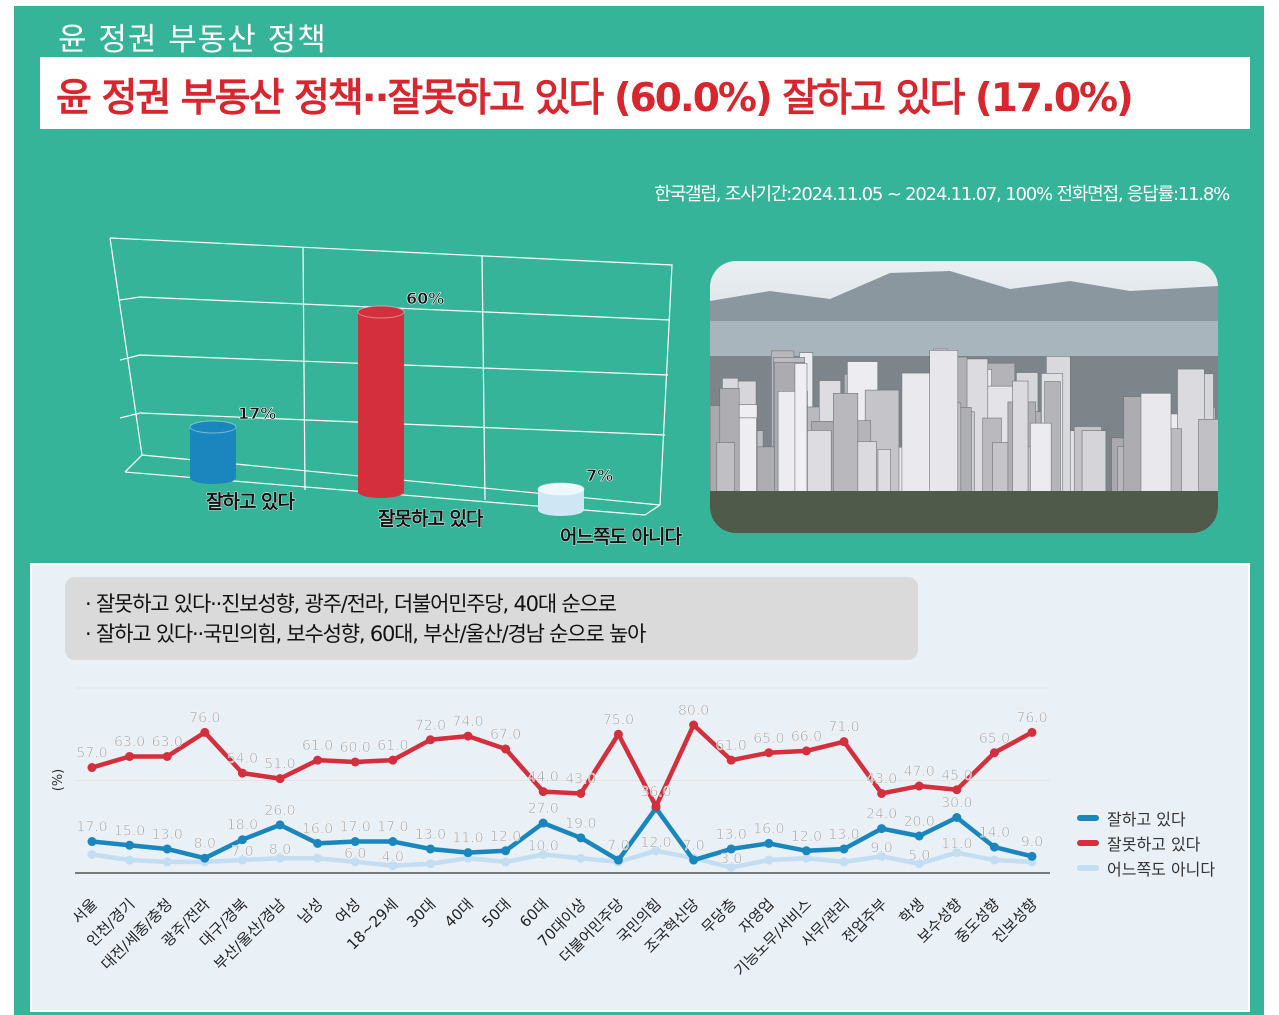  I want to click on summary-line-1: · 잘못하고 있다··진보성향, 광주/전라, 더불어민주당, 40대 순으로, so click(351, 604).